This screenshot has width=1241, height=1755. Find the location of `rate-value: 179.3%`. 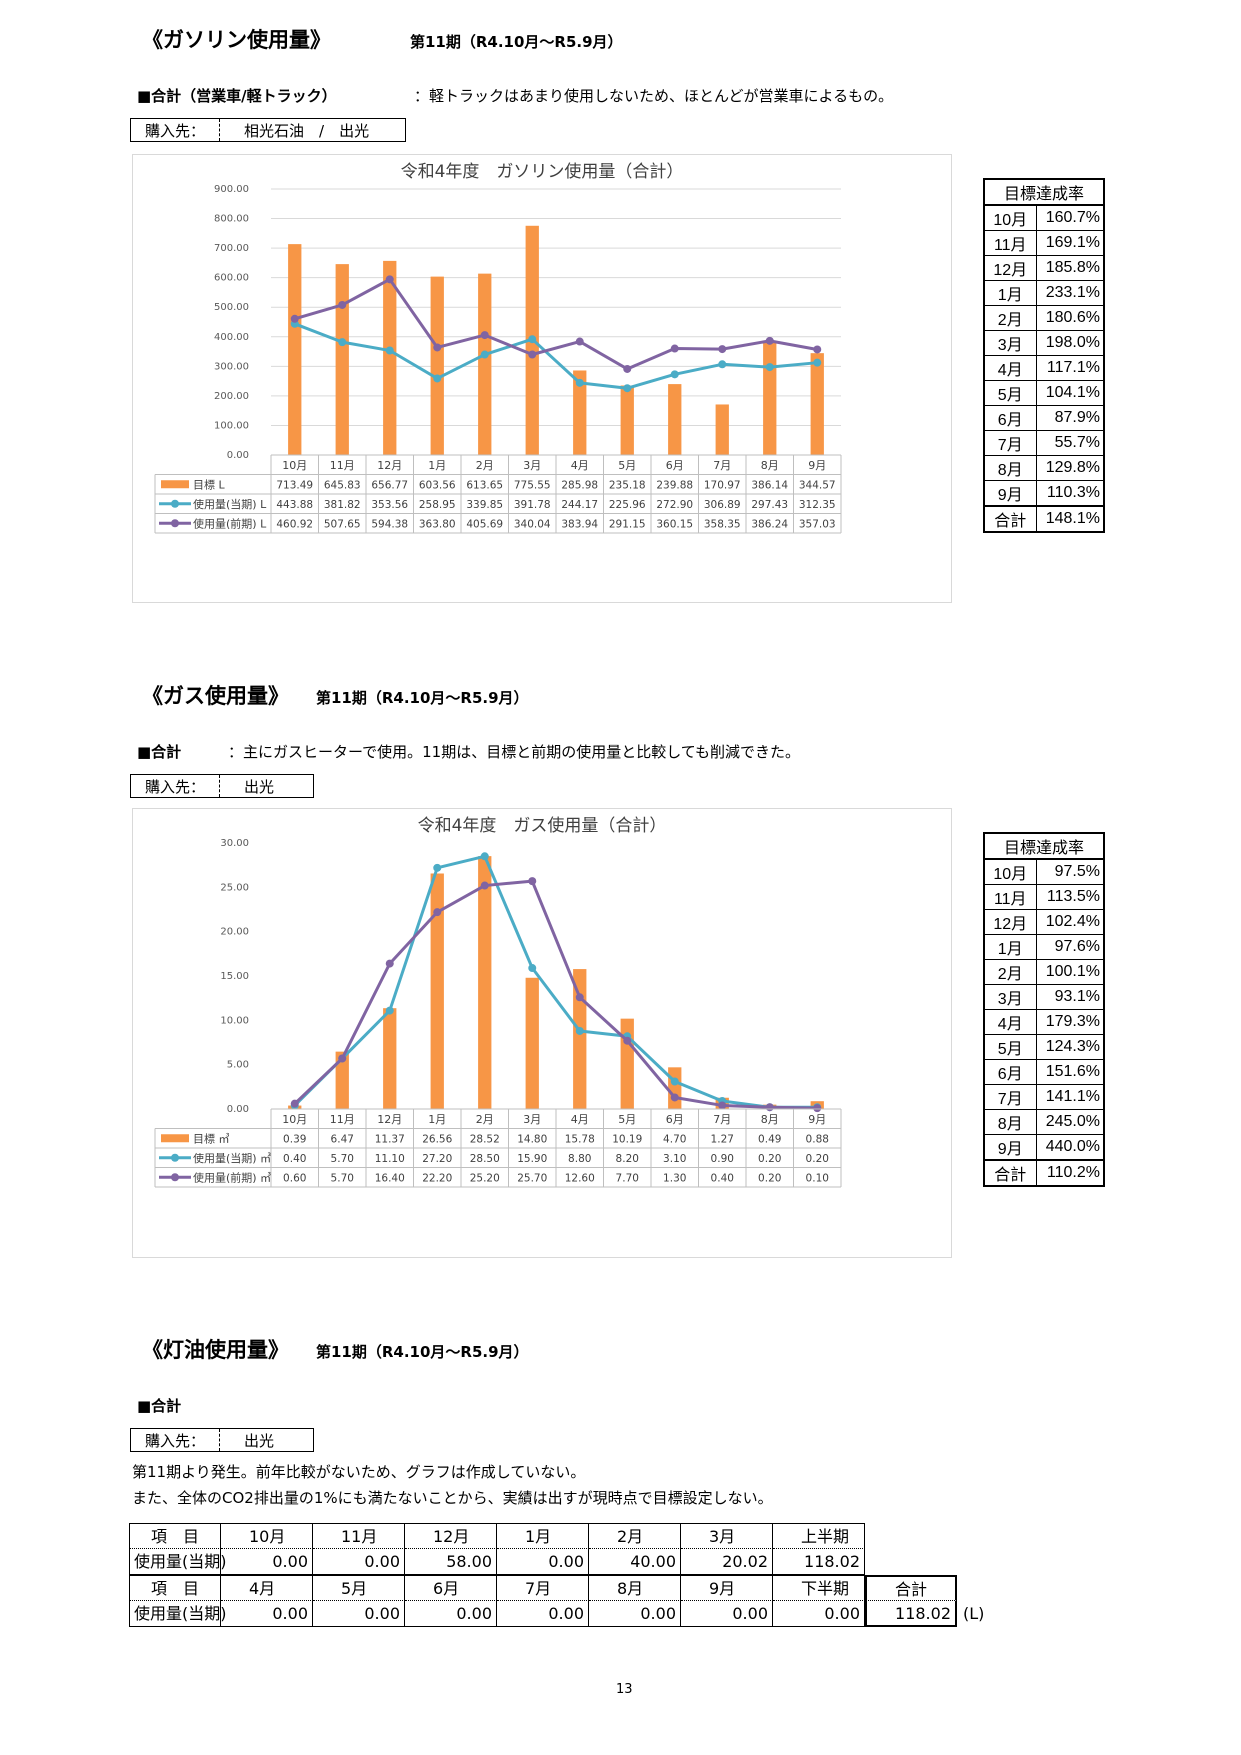

rate-value: 179.3% is located at coordinates (1070, 1022).